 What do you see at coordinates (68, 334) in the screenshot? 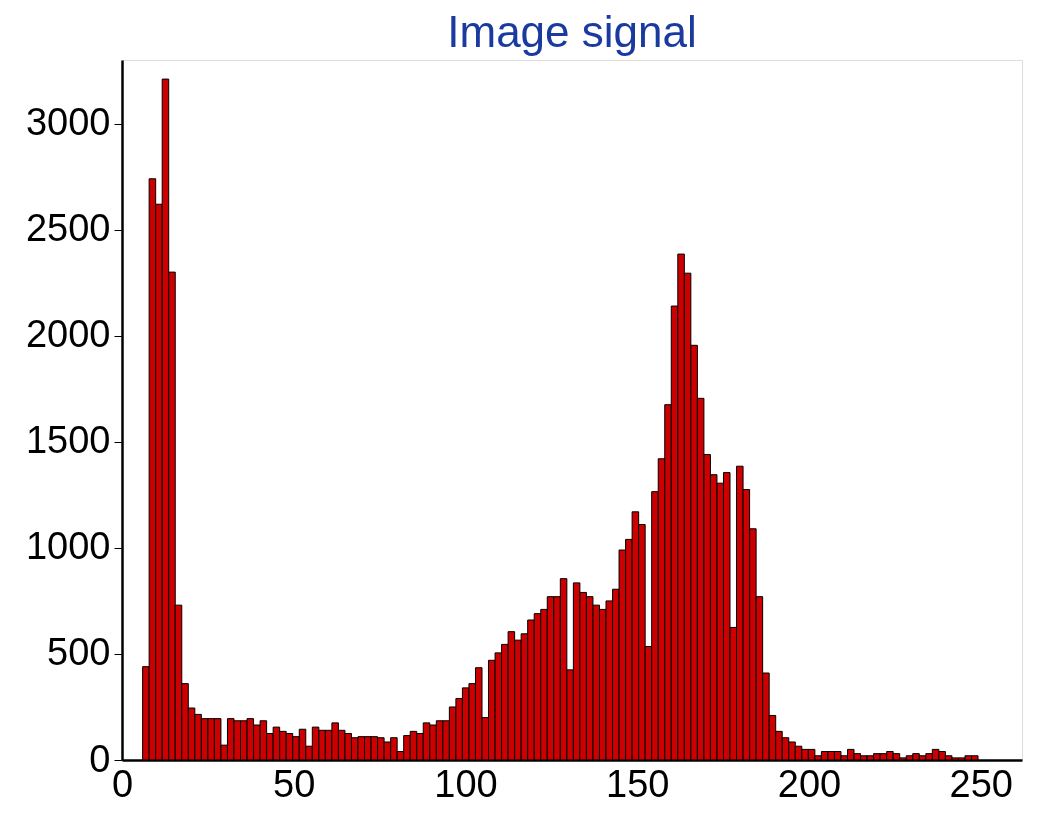
I see `y-tick-label: 2000` at bounding box center [68, 334].